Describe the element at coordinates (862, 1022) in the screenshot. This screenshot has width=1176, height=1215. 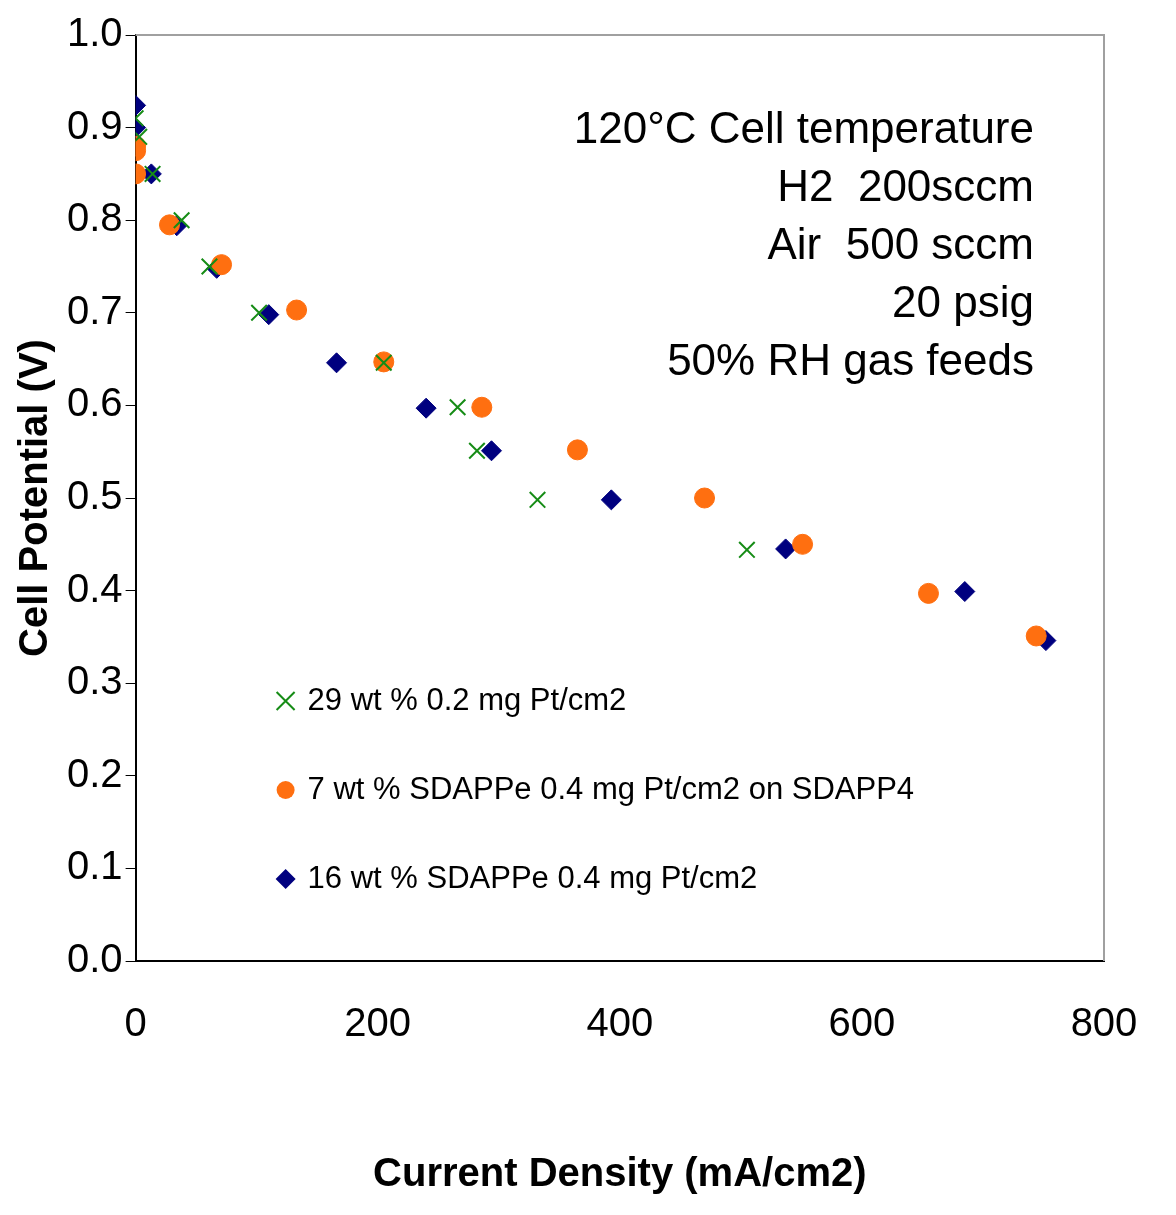
I see `x-tick-label: 600` at that location.